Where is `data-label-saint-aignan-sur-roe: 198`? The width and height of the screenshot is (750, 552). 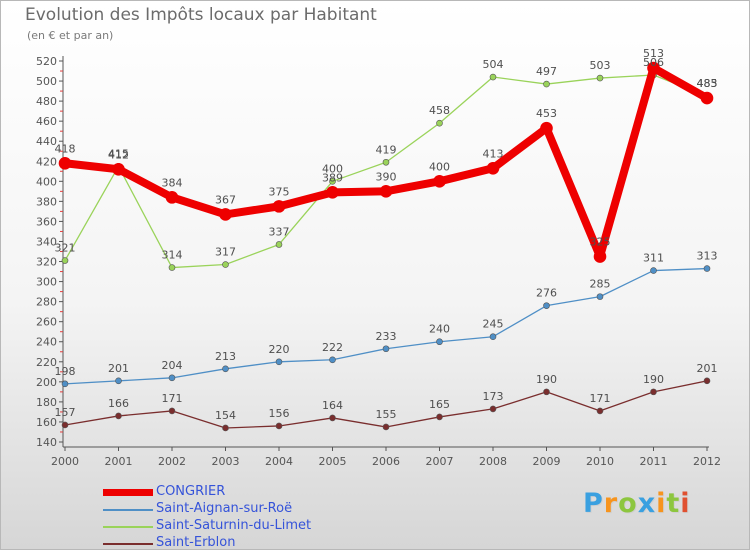 data-label-saint-aignan-sur-roe: 198 is located at coordinates (65, 371).